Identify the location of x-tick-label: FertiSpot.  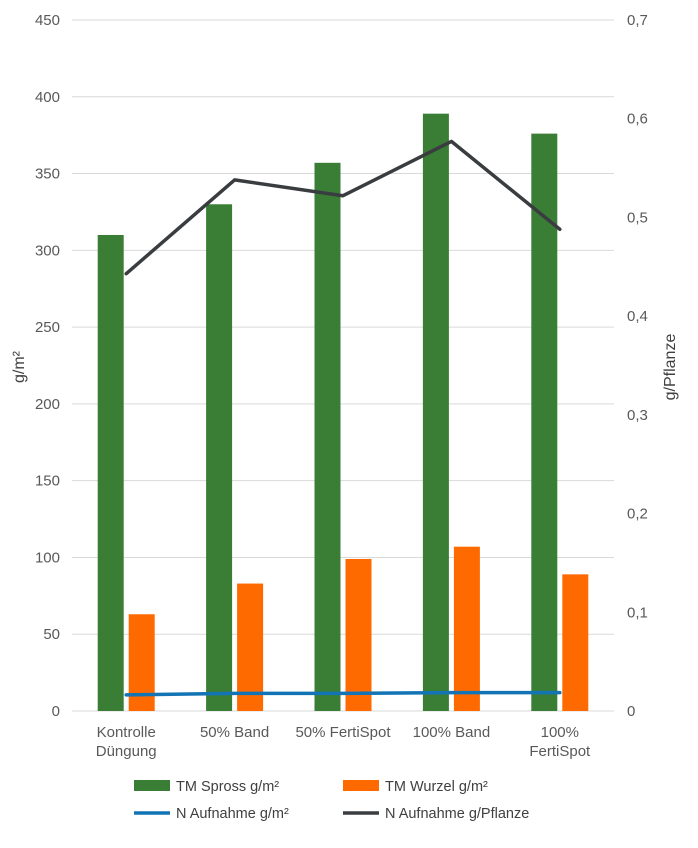
(560, 751).